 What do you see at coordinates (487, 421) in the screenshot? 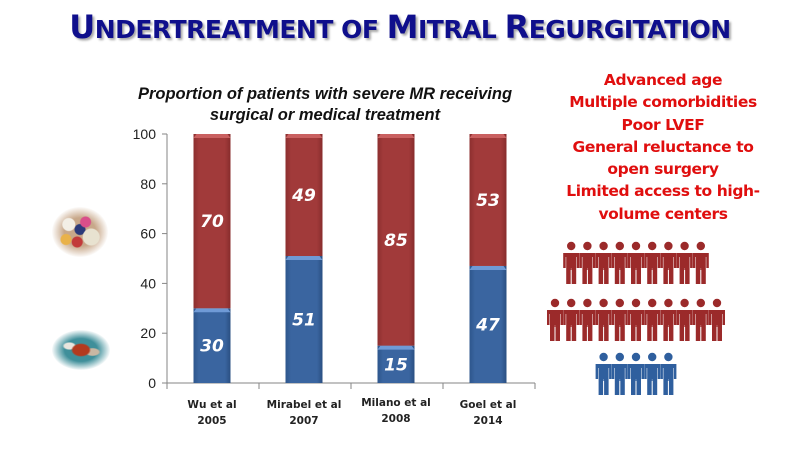
I see `x-category-label: 2014` at bounding box center [487, 421].